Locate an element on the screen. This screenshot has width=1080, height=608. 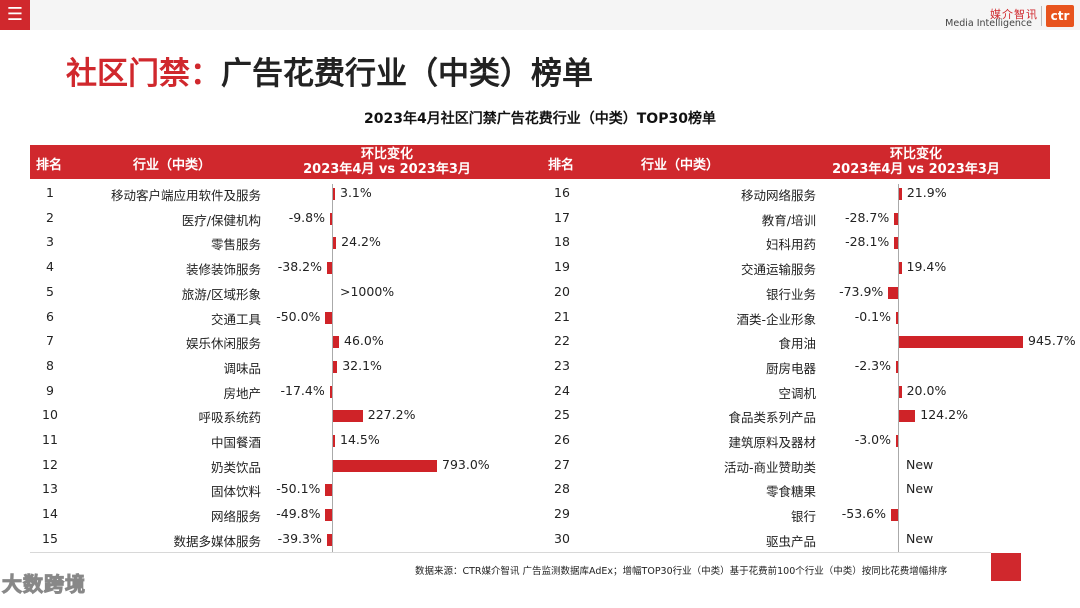
table-row: 22 食用油 945.7% is located at coordinates (540, 342).